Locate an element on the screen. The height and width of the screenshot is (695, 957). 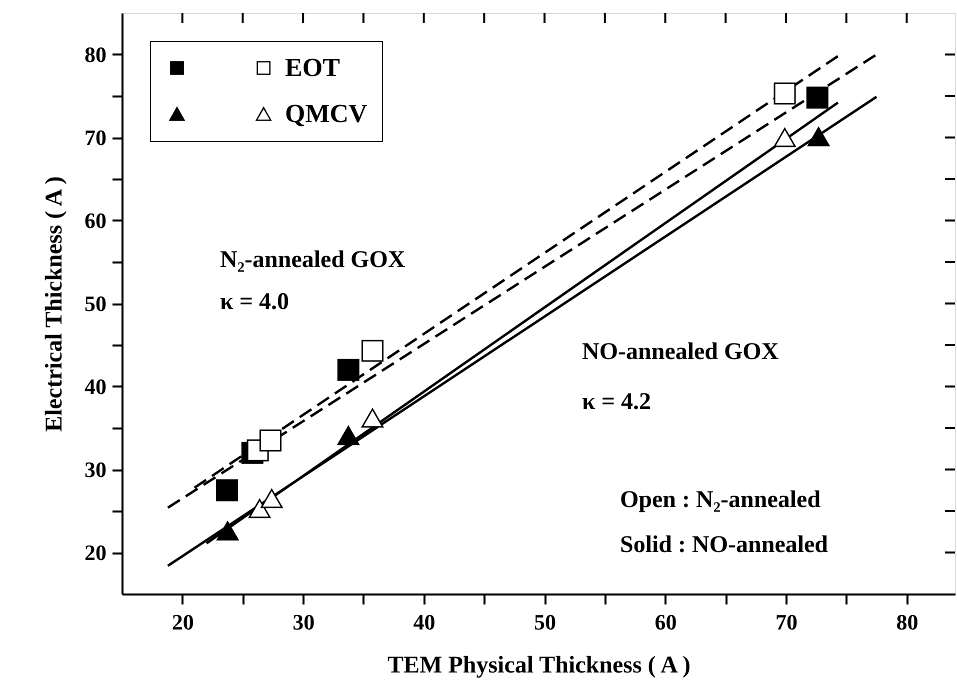
y-tick-label: 70 is located at coordinates (95, 137).